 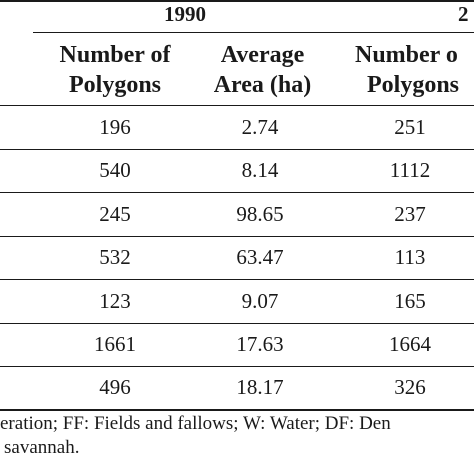 I want to click on col-header-number-of-polygons-second-period: Number o Polygons, so click(x=414, y=70).